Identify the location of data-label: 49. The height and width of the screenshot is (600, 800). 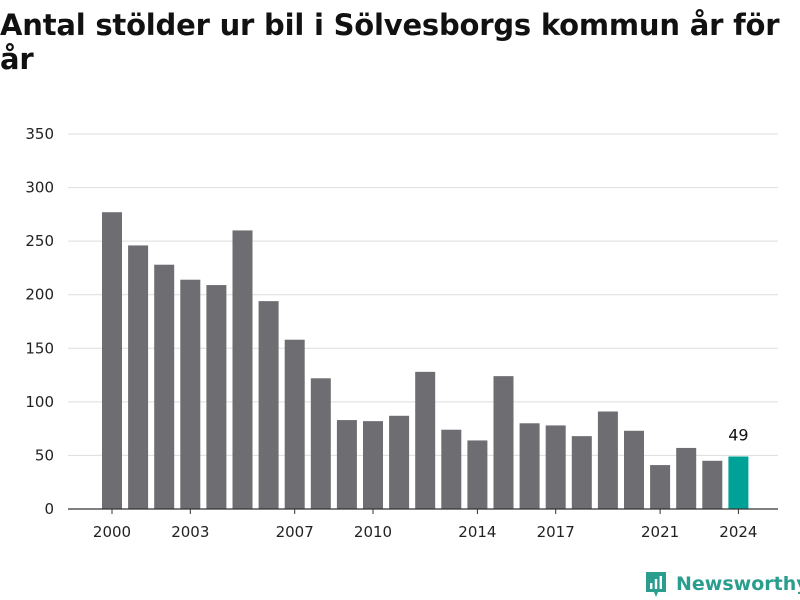
(738, 435).